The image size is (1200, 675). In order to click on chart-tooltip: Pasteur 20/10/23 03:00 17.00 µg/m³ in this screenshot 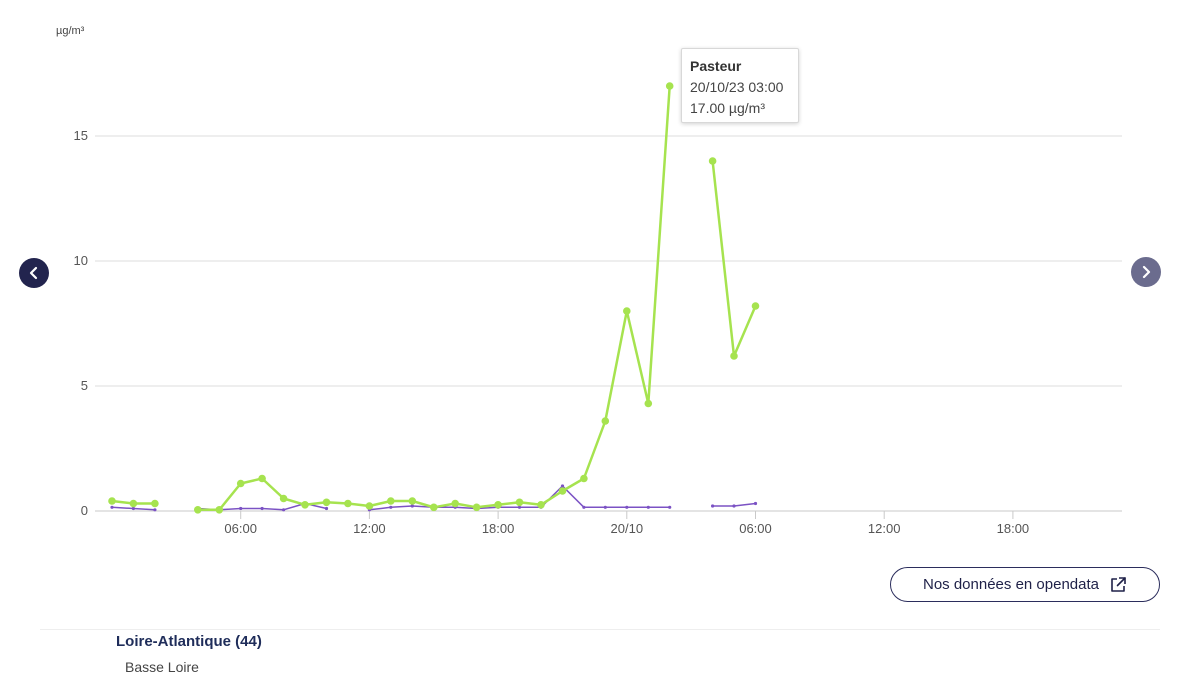, I will do `click(740, 85)`.